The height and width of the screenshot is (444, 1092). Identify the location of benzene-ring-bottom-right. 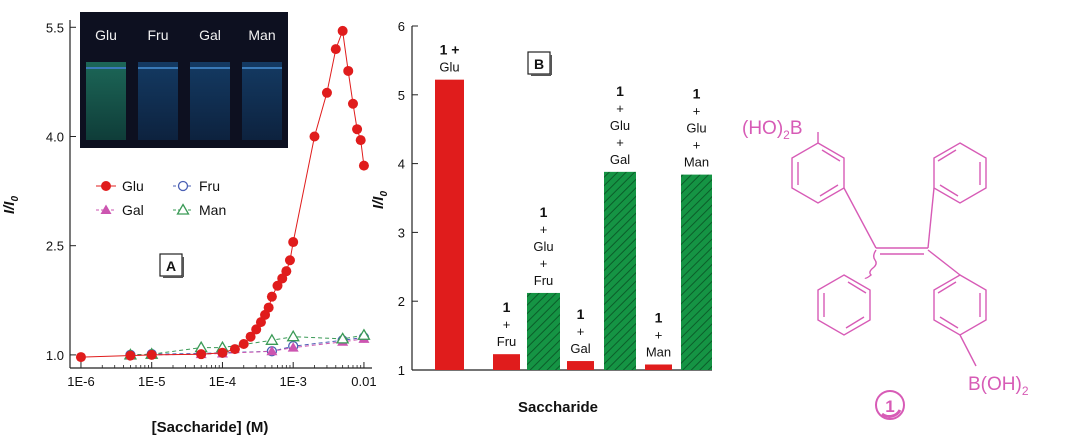
(960, 305).